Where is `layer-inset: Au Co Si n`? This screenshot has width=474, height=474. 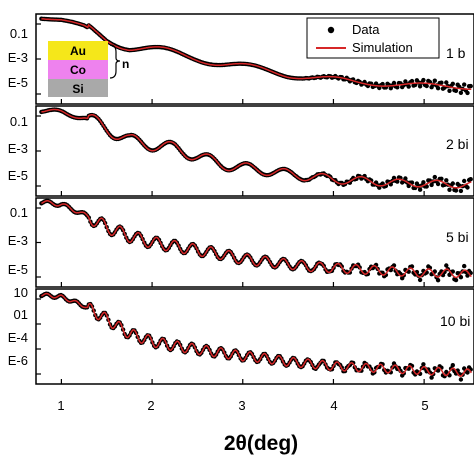 layer-inset: Au Co Si n is located at coordinates (88, 69).